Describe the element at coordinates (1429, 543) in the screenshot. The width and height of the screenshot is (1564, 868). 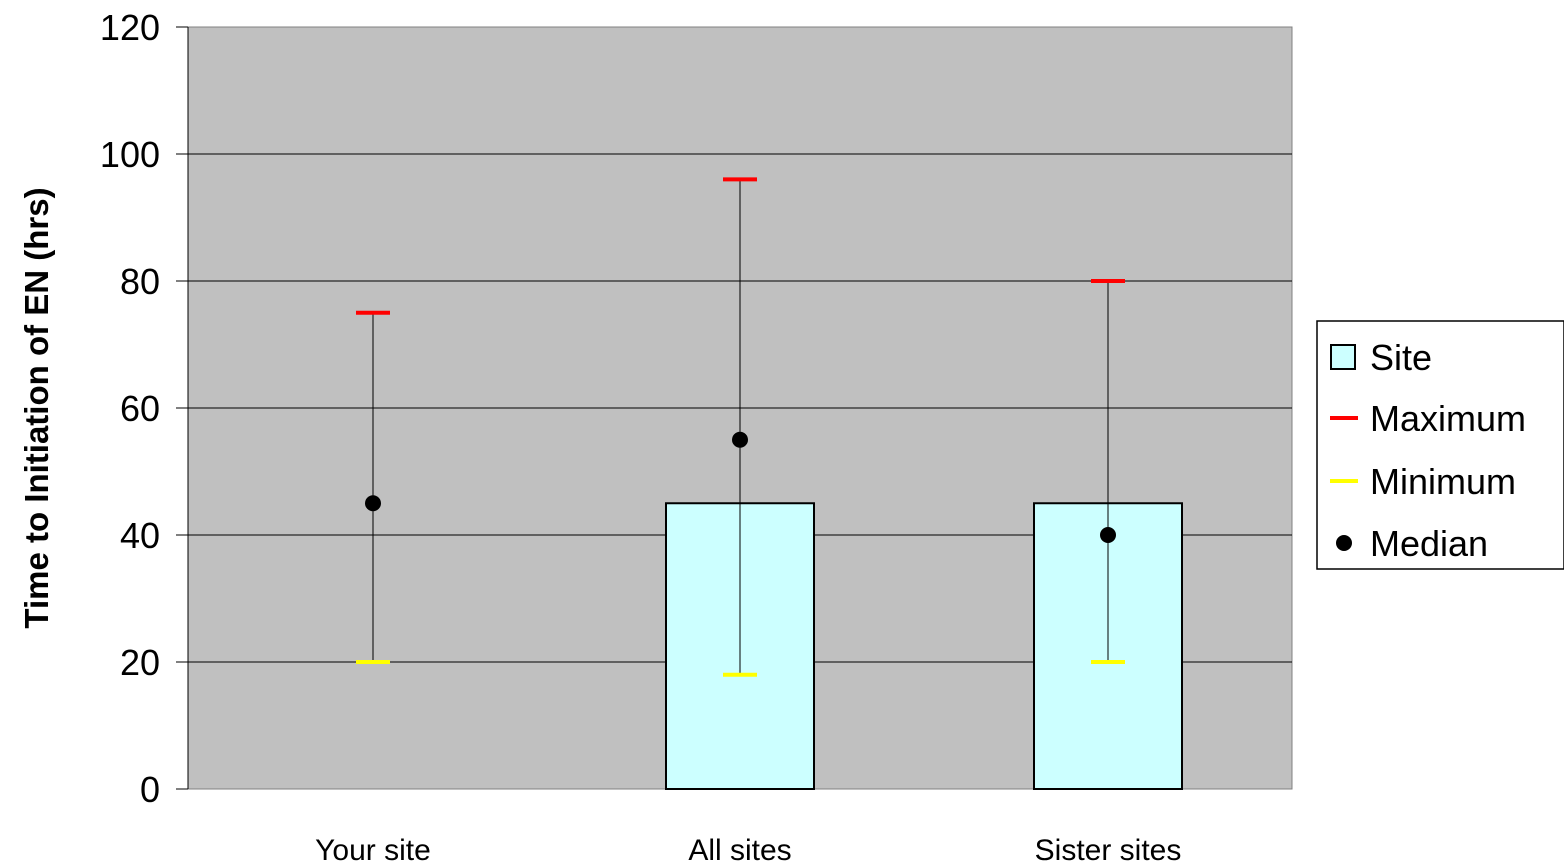
I see `legend-label-median: Median` at that location.